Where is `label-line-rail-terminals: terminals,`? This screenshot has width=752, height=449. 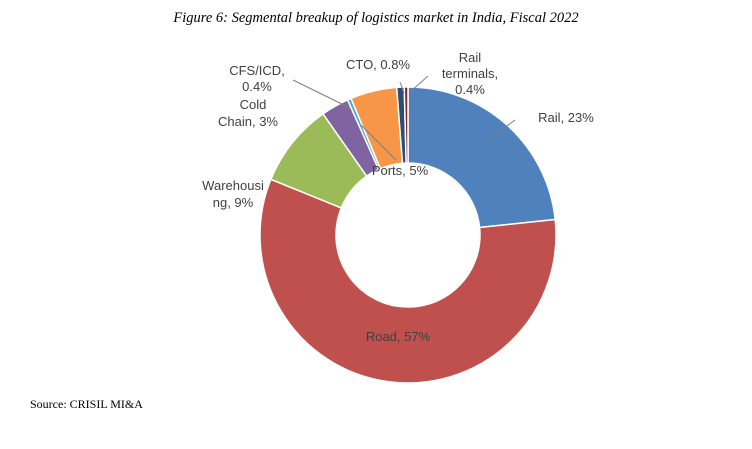
label-line-rail-terminals: terminals, is located at coordinates (470, 73).